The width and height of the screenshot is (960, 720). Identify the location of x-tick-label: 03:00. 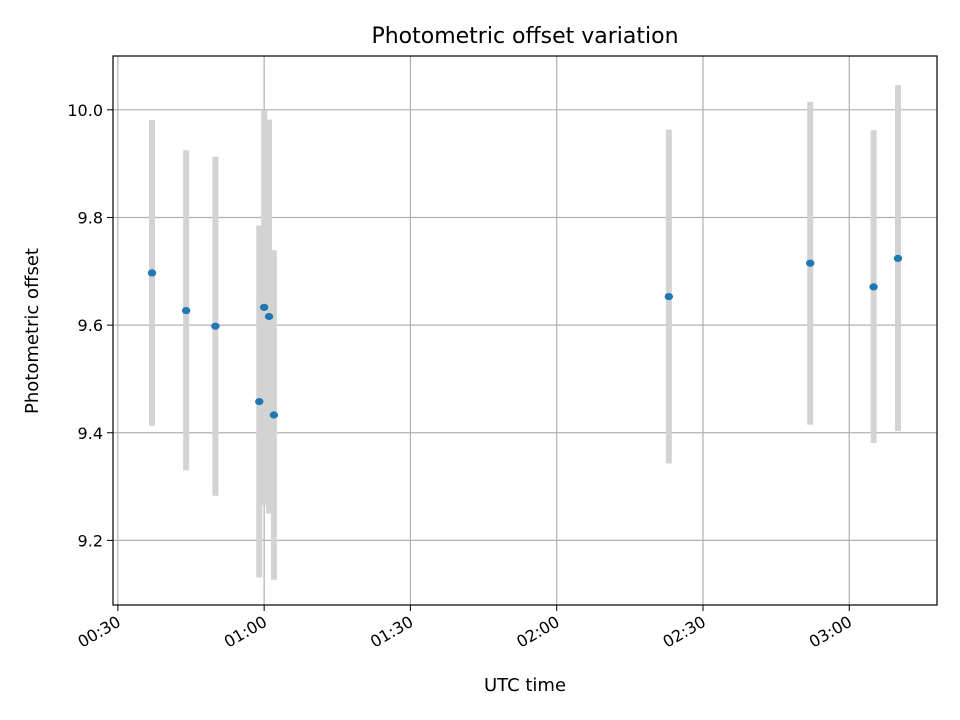
(830, 632).